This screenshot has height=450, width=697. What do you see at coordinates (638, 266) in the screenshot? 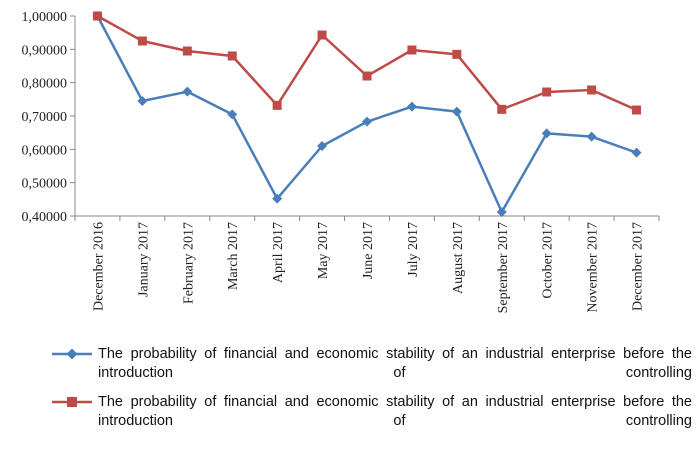
I see `x-tick-label: December 2017` at bounding box center [638, 266].